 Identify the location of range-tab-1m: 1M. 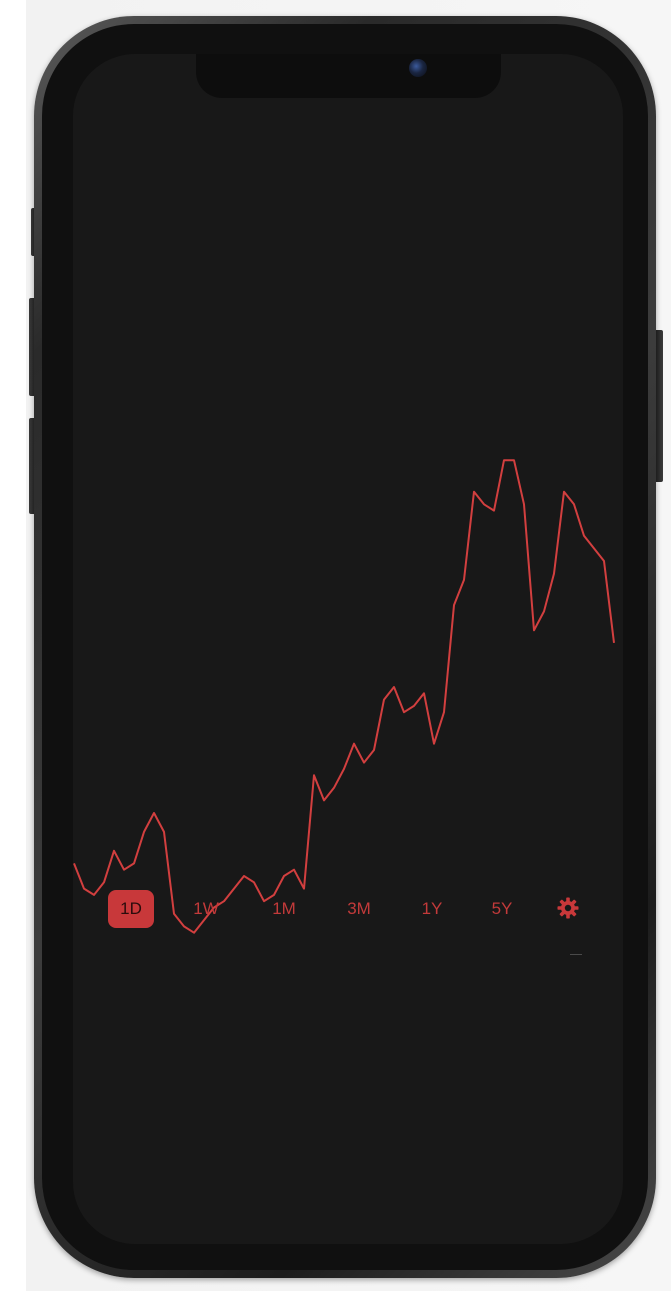
(284, 908).